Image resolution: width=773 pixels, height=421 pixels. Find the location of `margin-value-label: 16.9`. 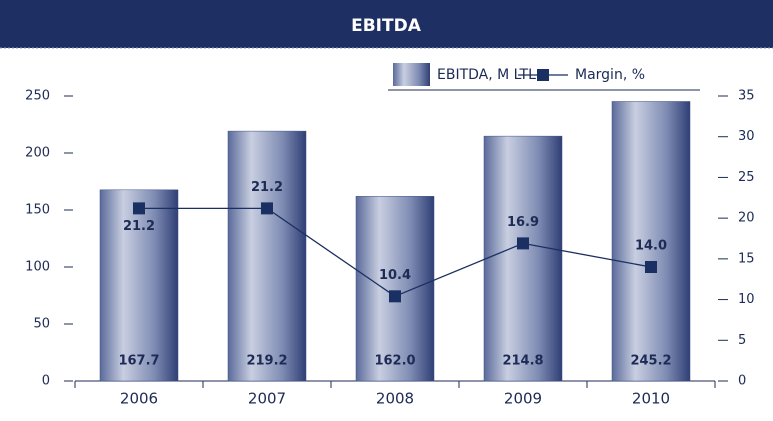

margin-value-label: 16.9 is located at coordinates (523, 222).